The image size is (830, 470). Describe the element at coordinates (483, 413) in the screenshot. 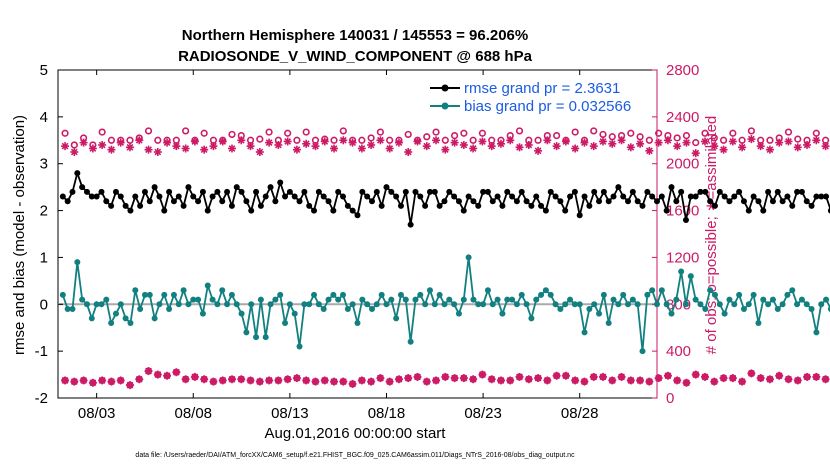

I see `x-tick-label: 08/23` at that location.